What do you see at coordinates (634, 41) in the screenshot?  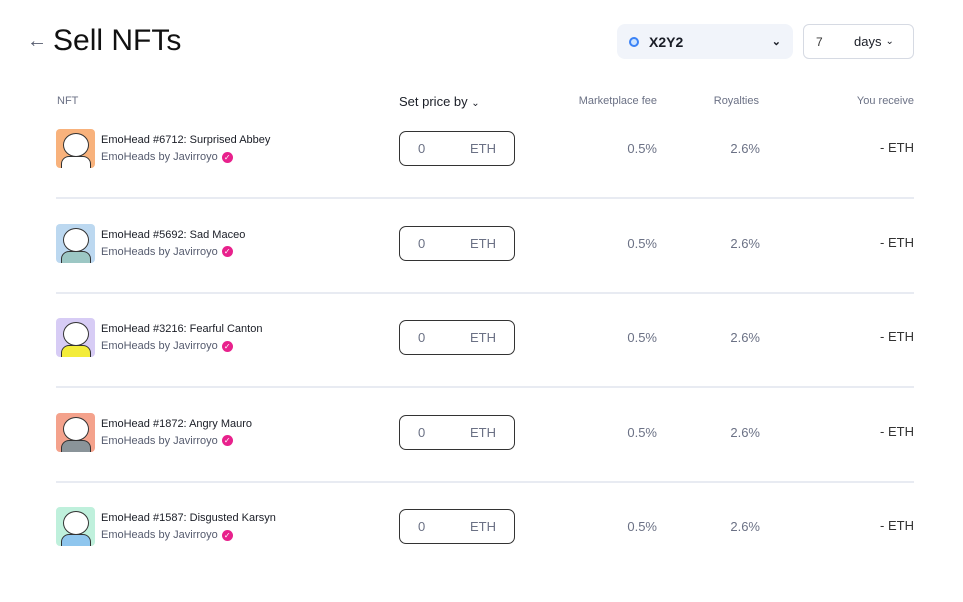 I see `x2y2-logo-icon` at bounding box center [634, 41].